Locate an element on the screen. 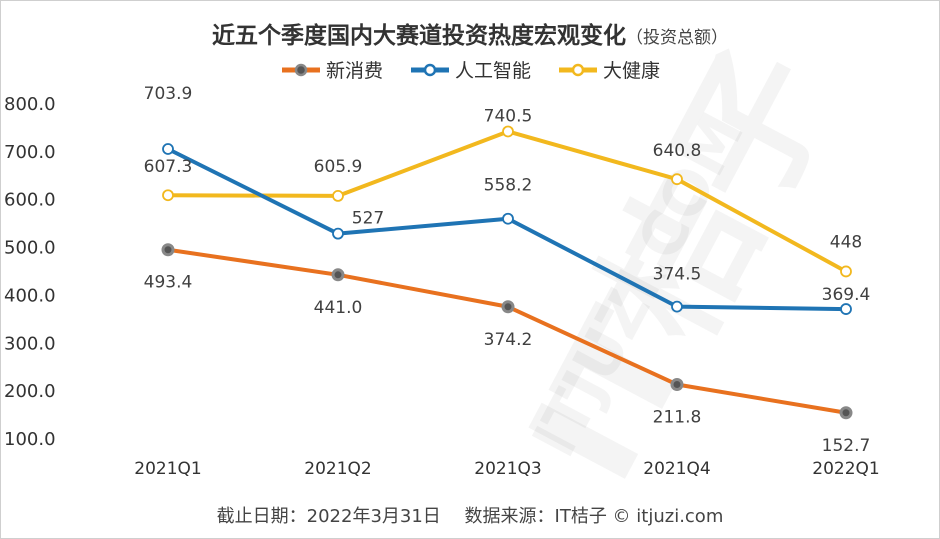 This screenshot has width=940, height=539. footer-source: 截止日期：2022年3月31日 数据来源：IT桔子 © itjuzi.com is located at coordinates (470, 516).